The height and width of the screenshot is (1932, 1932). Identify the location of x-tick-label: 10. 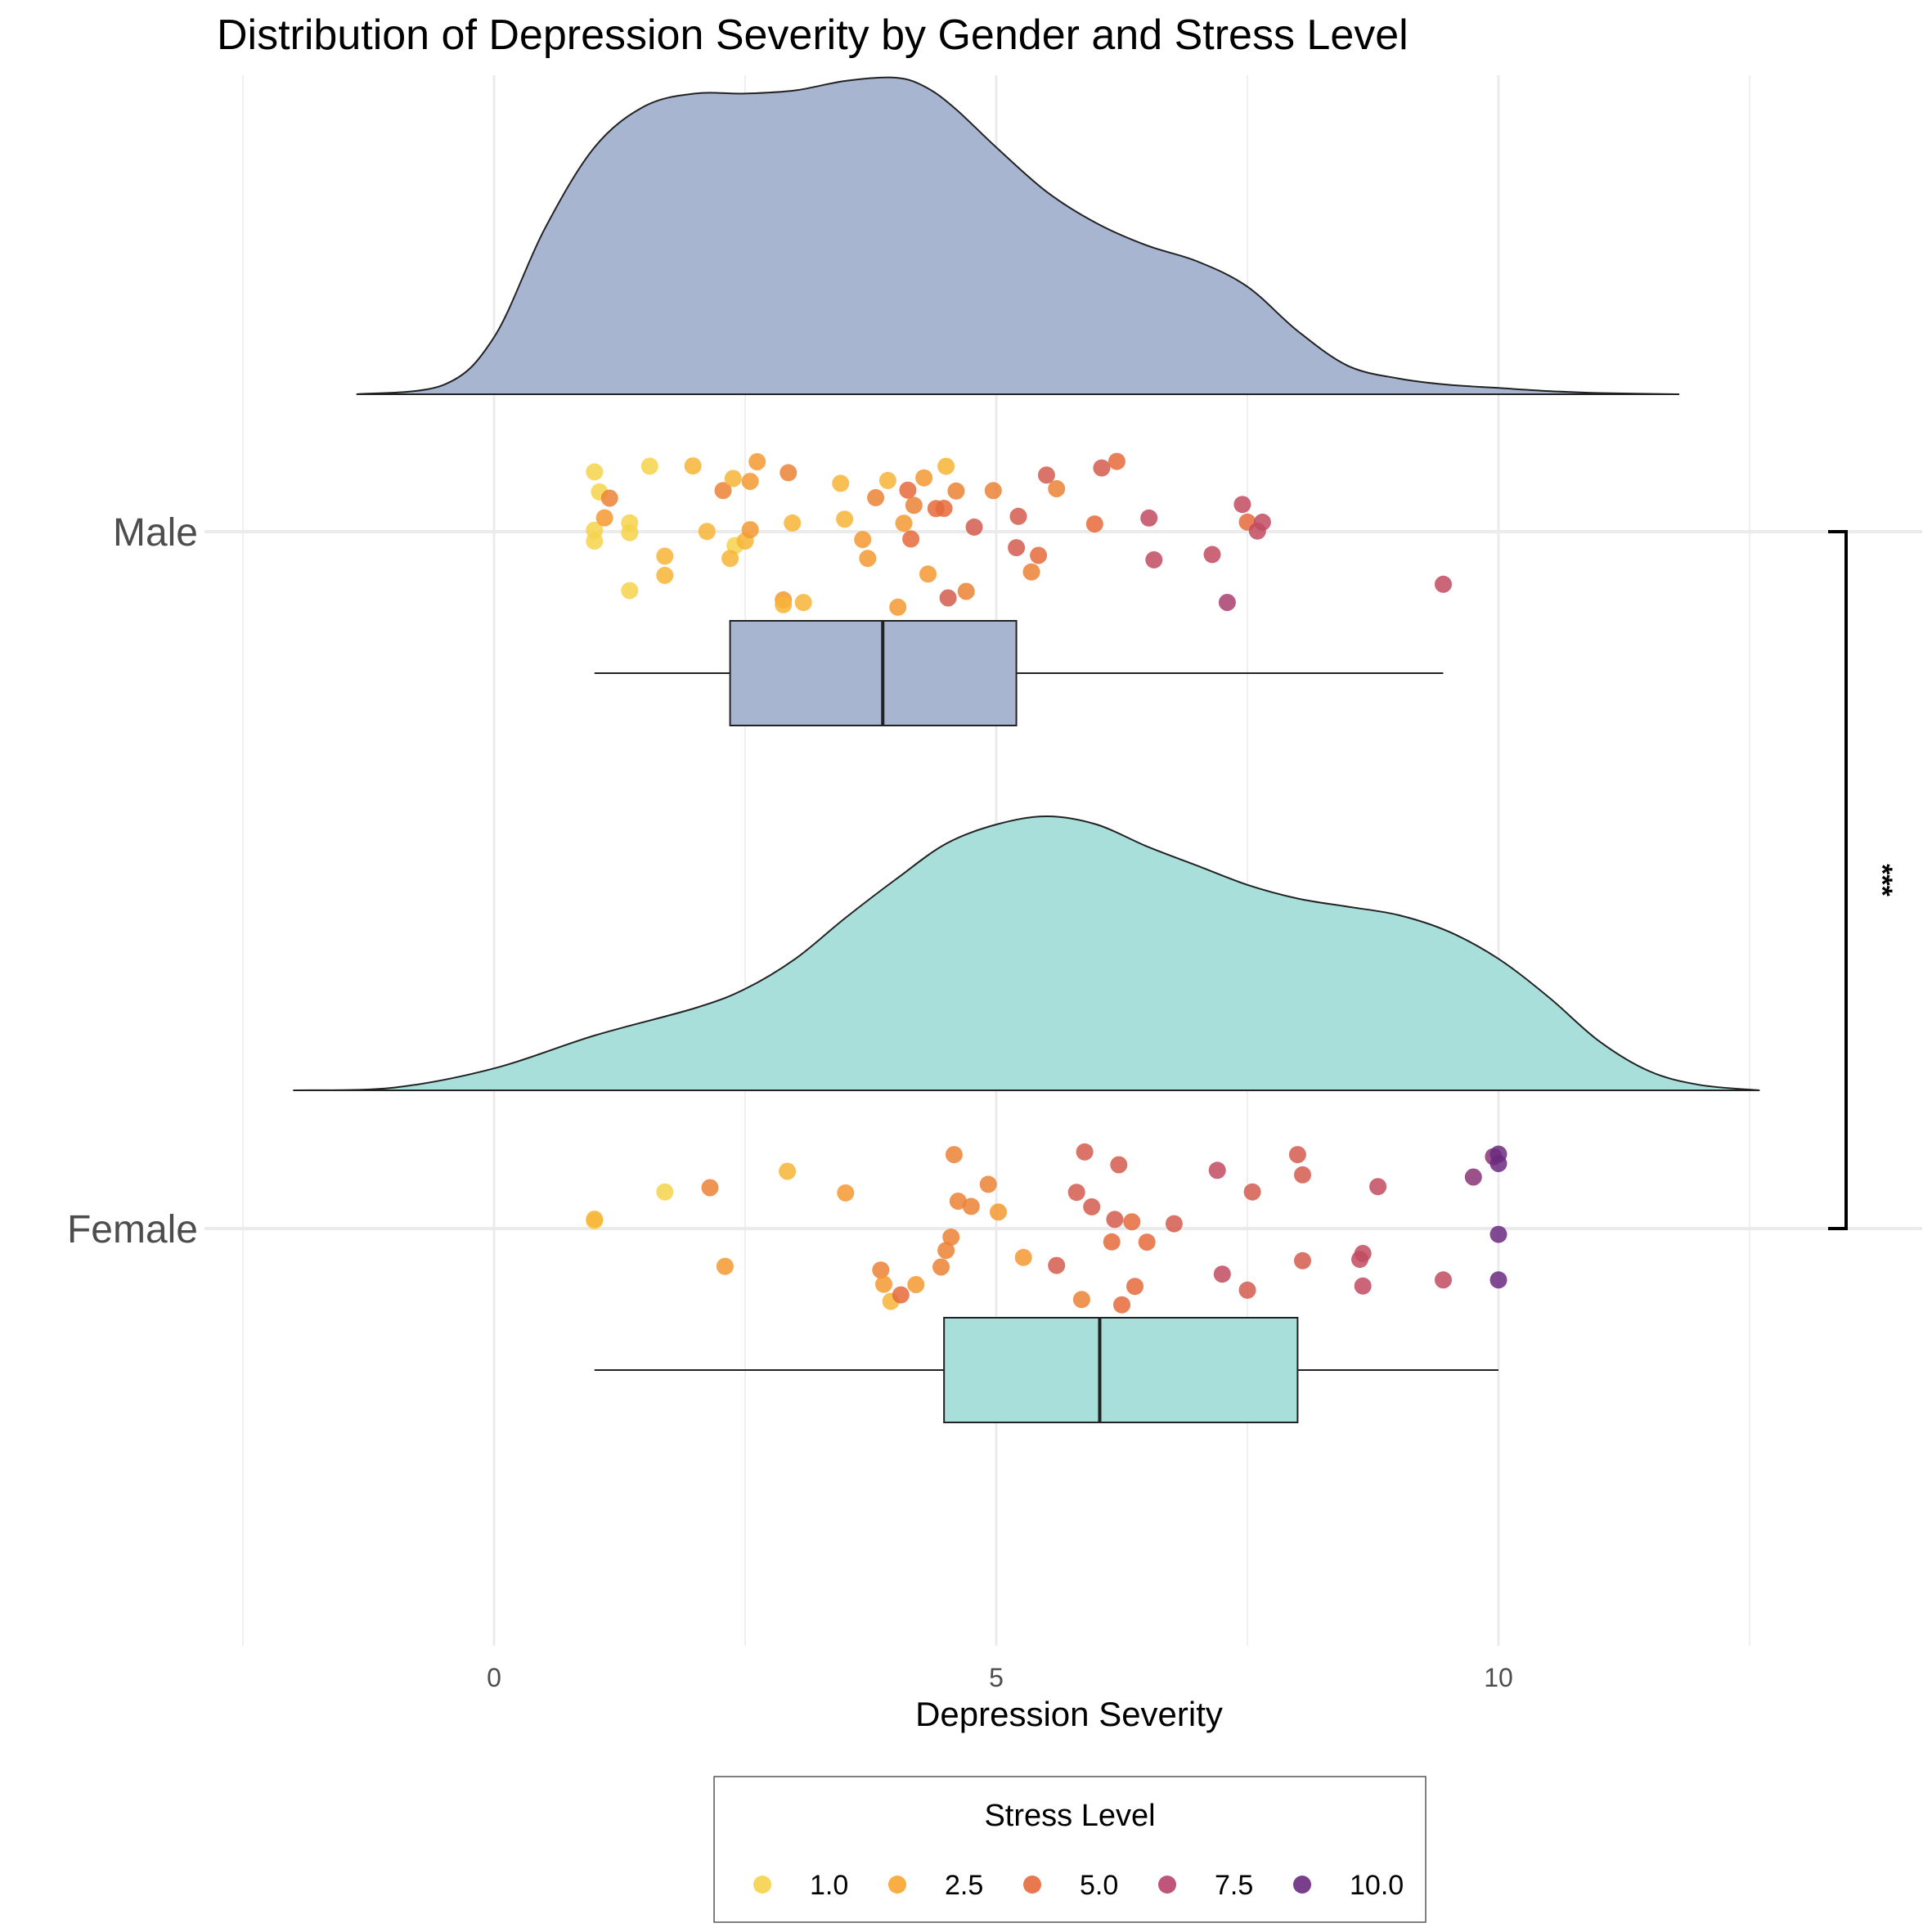
(1498, 1678).